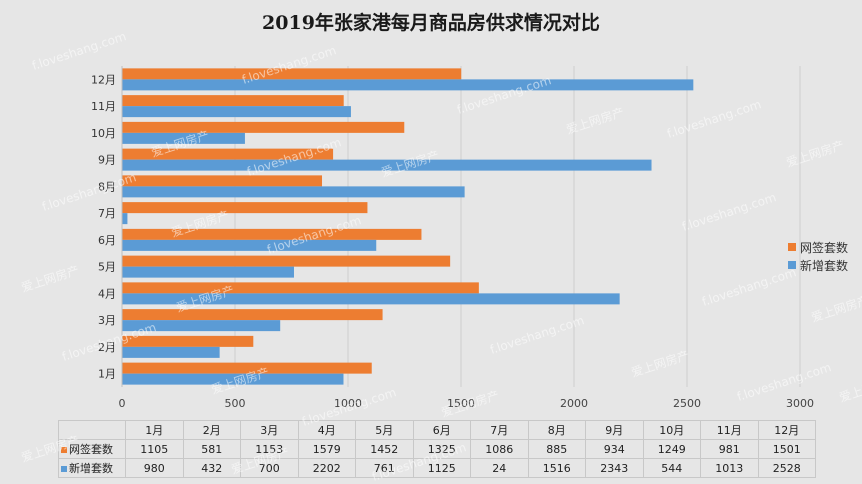 This screenshot has height=484, width=862. Describe the element at coordinates (107, 374) in the screenshot. I see `y-category-label: 1月` at that location.